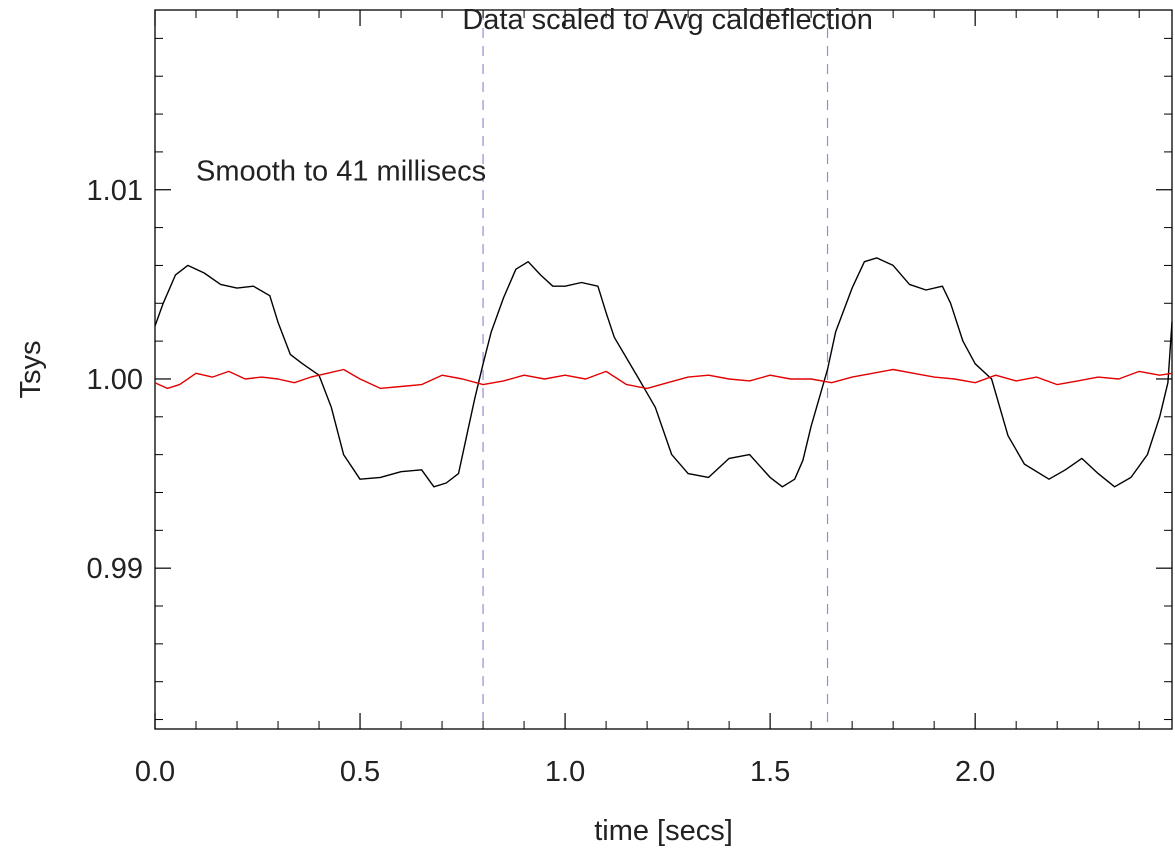 Image resolution: width=1175 pixels, height=854 pixels. I want to click on x-tick-label: 0.5, so click(360, 772).